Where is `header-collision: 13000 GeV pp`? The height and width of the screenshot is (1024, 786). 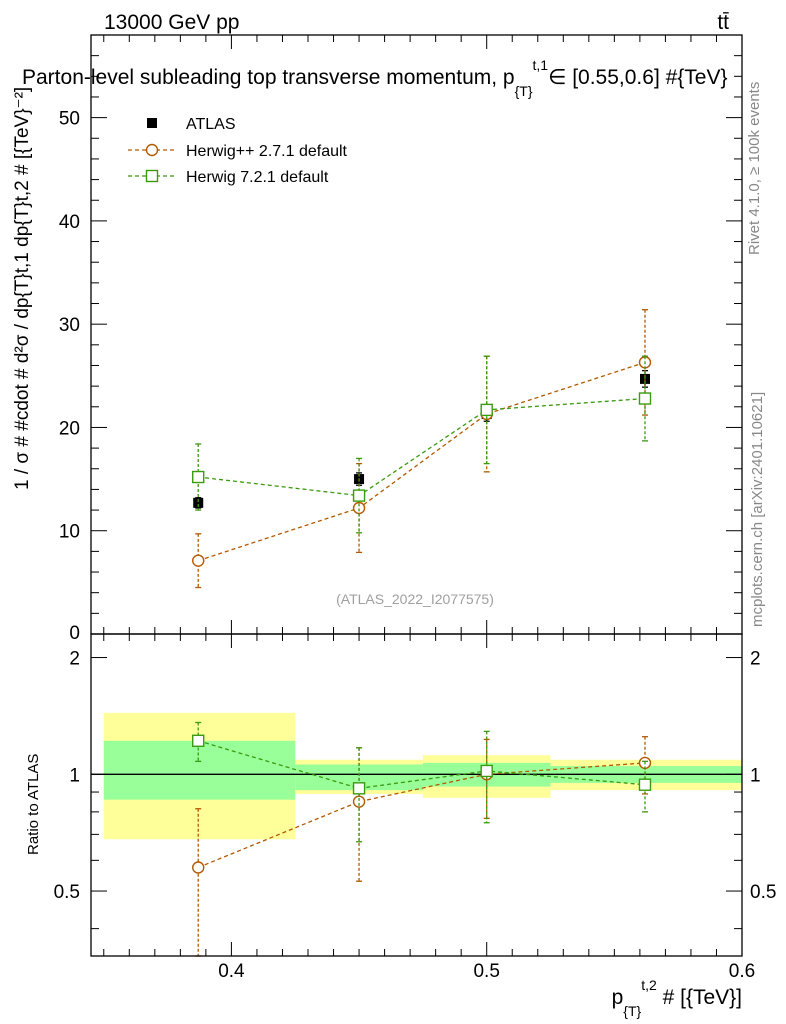 header-collision: 13000 GeV pp is located at coordinates (171, 22).